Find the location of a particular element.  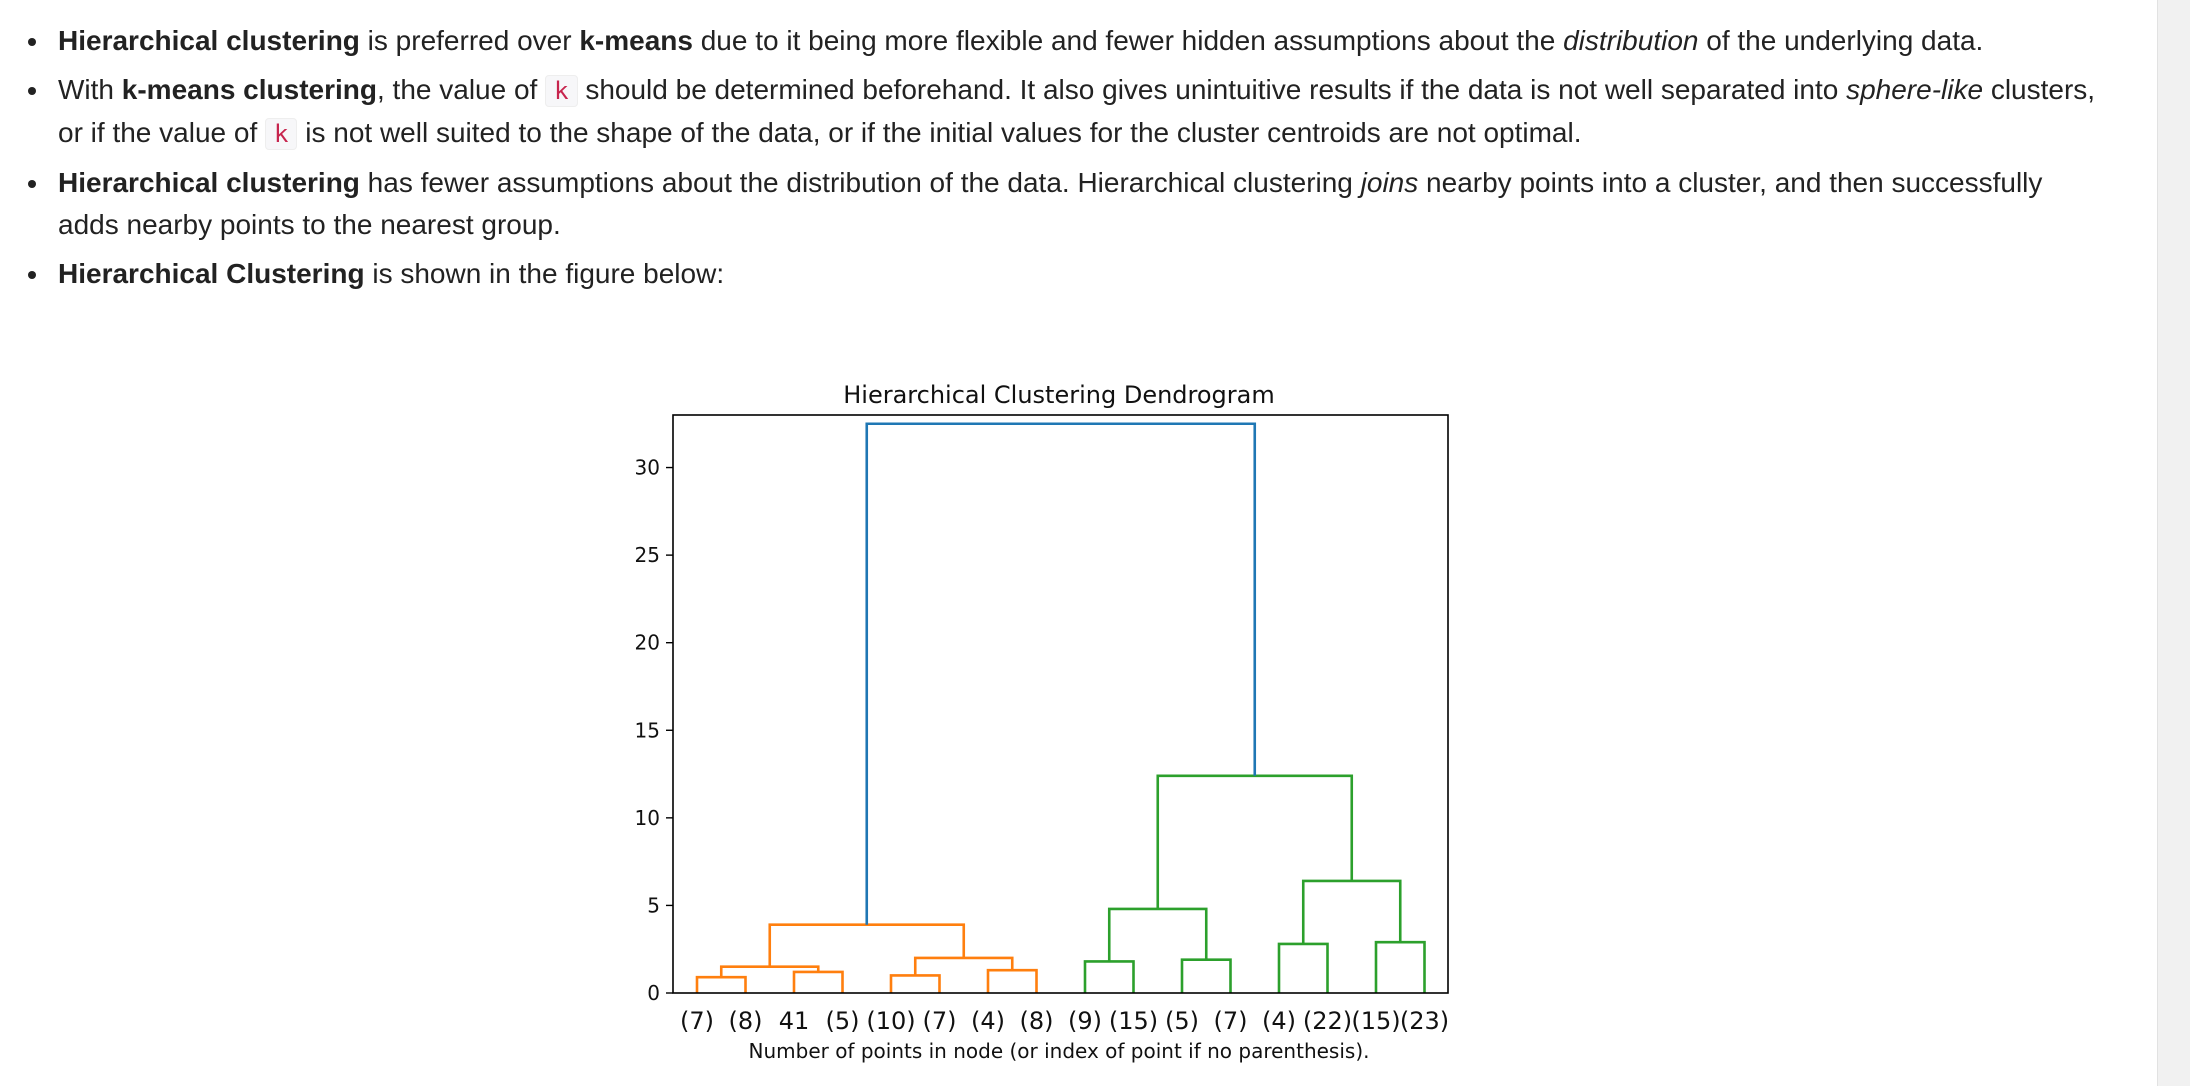

y-axis: 0 5 10 15 20 25 30 is located at coordinates (654, 730).